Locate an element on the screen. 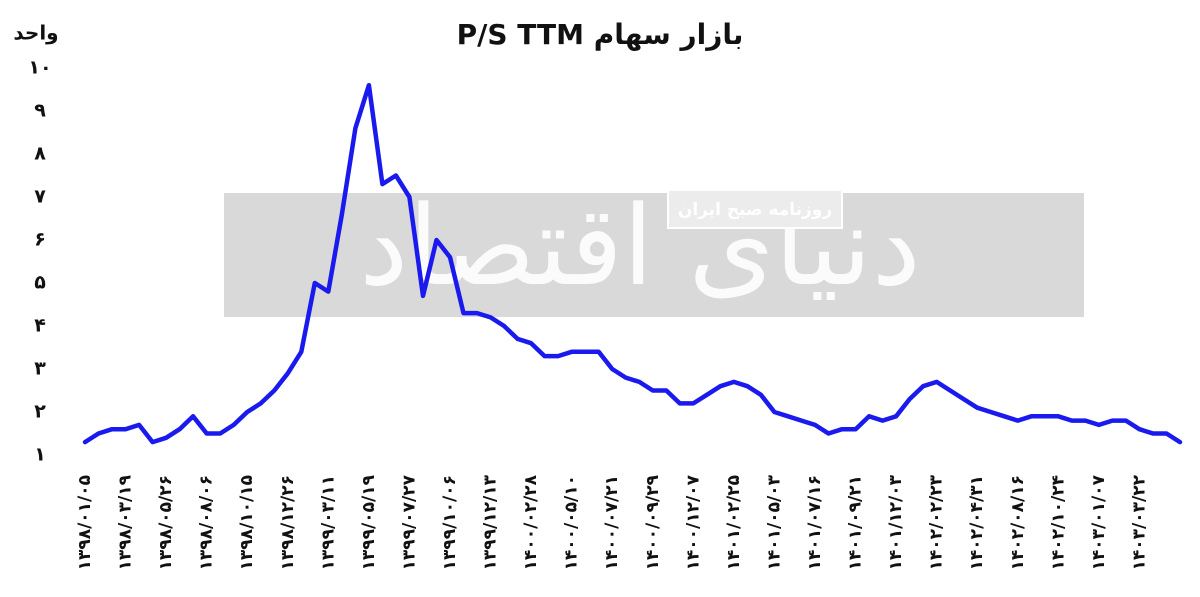  x-tick-label: ۱۴۰۰/۰۲/۲۸ is located at coordinates (531, 522).